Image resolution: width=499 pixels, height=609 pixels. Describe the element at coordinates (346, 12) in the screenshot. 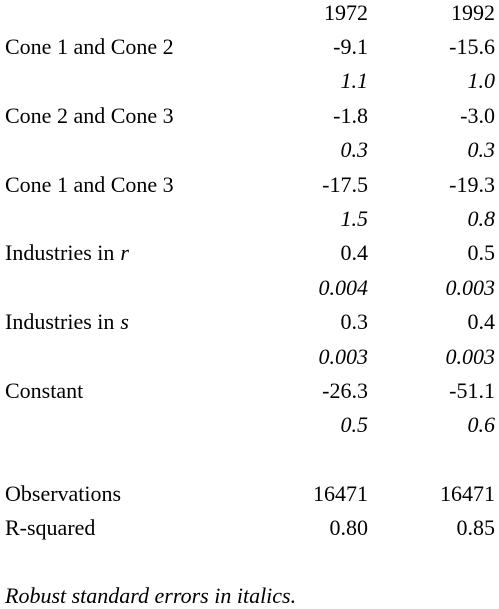

I see `column-header: 1972` at that location.